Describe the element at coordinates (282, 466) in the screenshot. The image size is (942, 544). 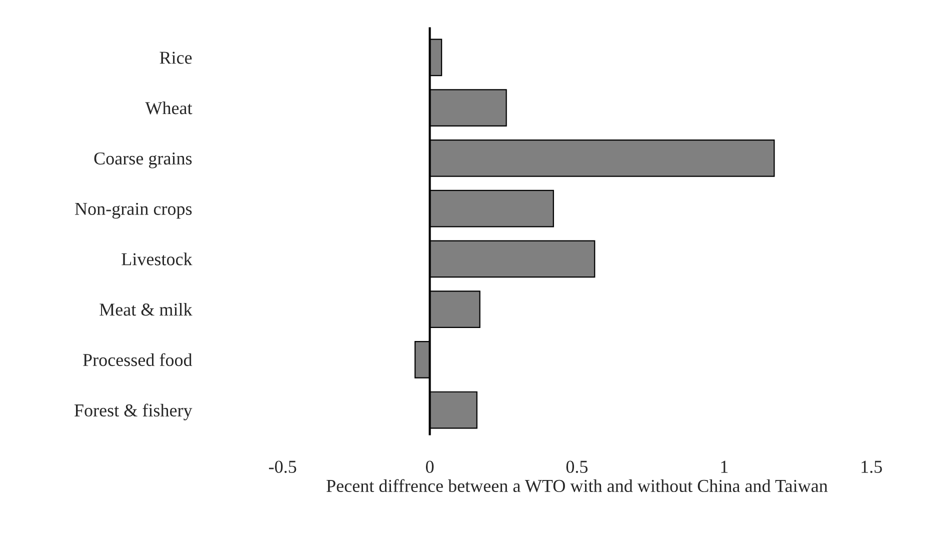
I see `x-tick-label: -0.5` at that location.